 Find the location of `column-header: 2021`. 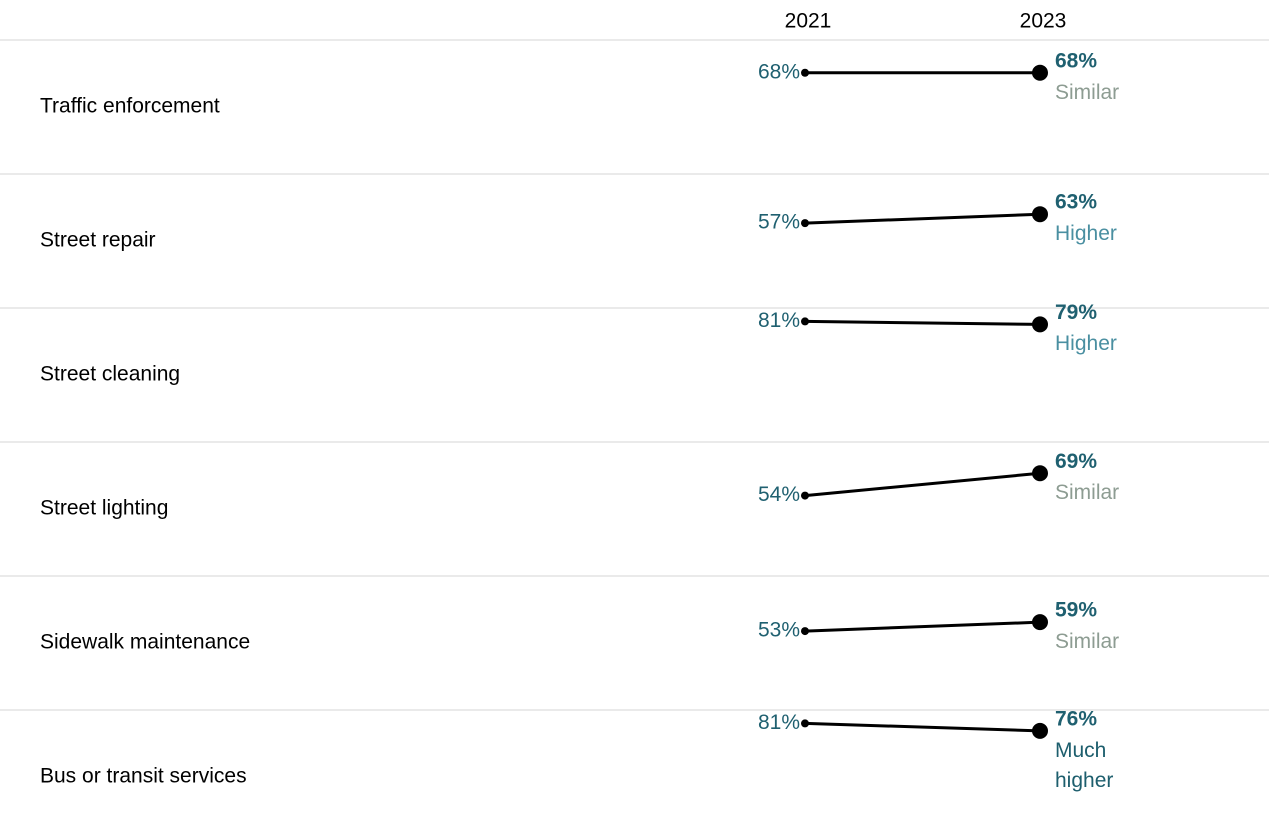

column-header: 2021 is located at coordinates (808, 21).